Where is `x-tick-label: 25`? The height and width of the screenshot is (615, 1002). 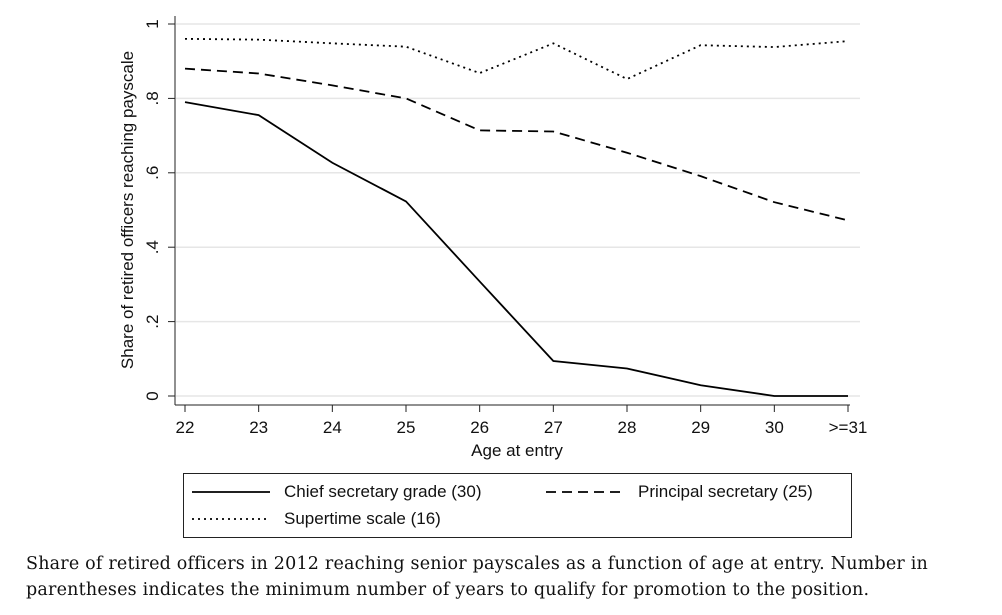
x-tick-label: 25 is located at coordinates (406, 427).